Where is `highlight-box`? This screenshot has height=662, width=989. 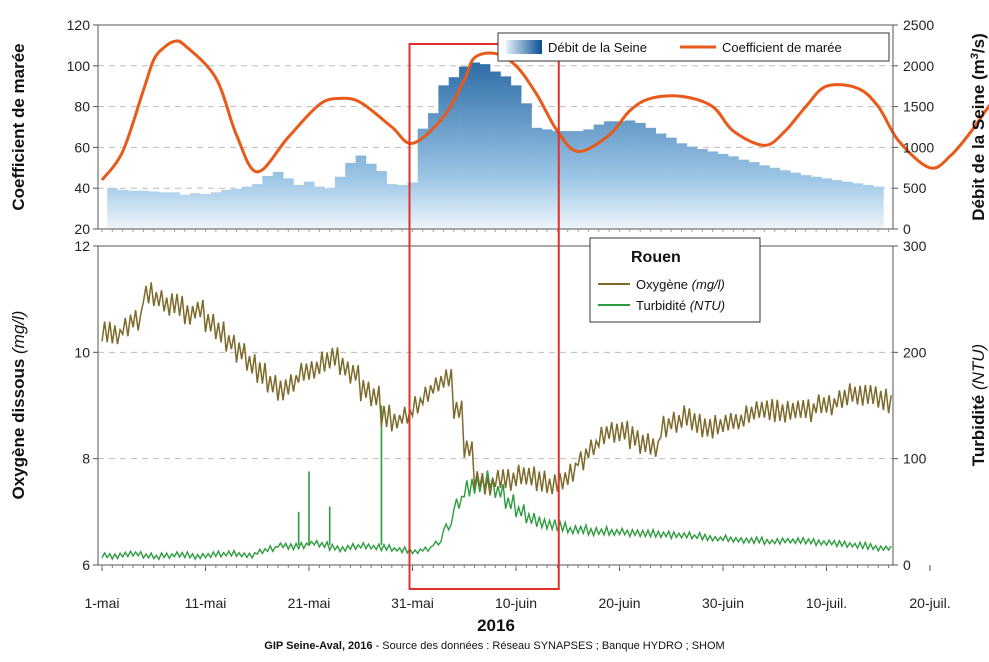 highlight-box is located at coordinates (484, 316).